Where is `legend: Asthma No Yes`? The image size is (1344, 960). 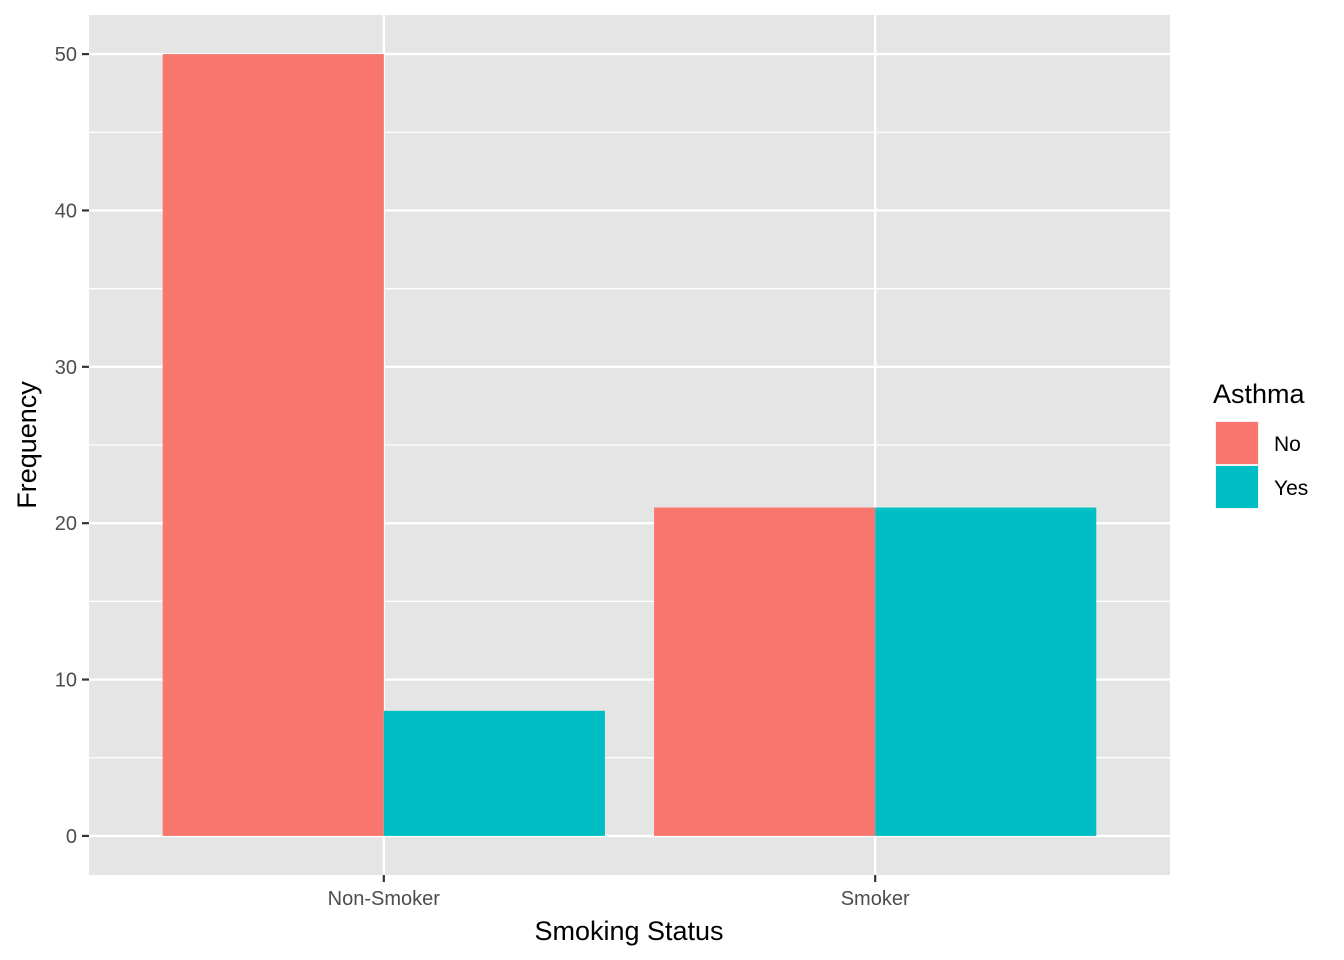
legend: Asthma No Yes is located at coordinates (1260, 444).